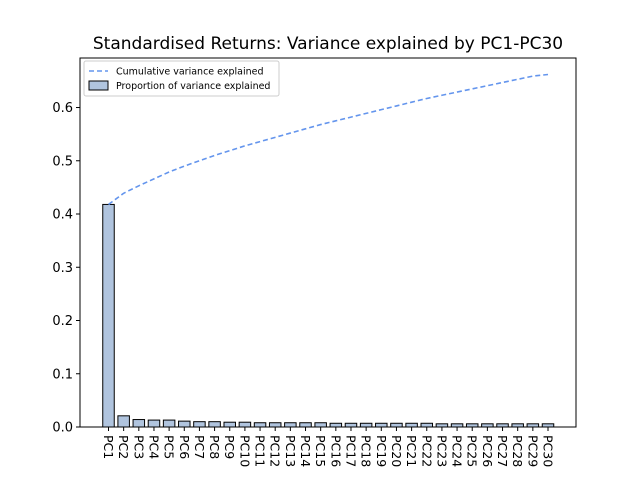 The width and height of the screenshot is (640, 484). What do you see at coordinates (190, 72) in the screenshot?
I see `legend-label-cumulative: Cumulative variance explained` at bounding box center [190, 72].